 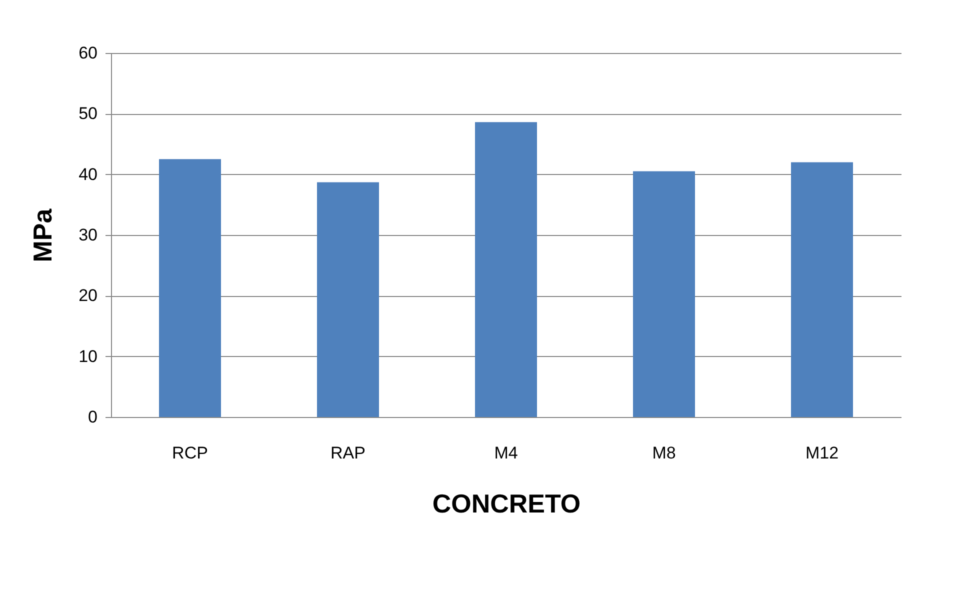 I want to click on y-tick-label: 40, so click(x=88, y=174).